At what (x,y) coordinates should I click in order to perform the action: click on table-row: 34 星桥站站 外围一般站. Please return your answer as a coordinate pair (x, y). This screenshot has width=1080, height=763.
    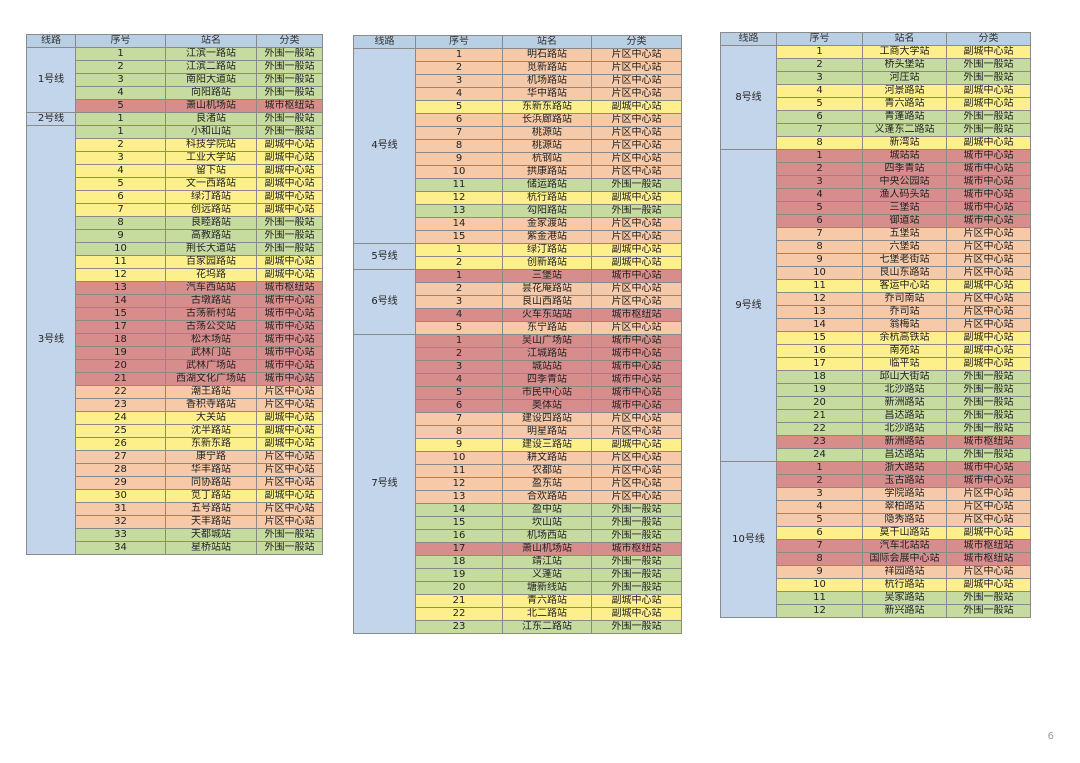
    Looking at the image, I should click on (175, 548).